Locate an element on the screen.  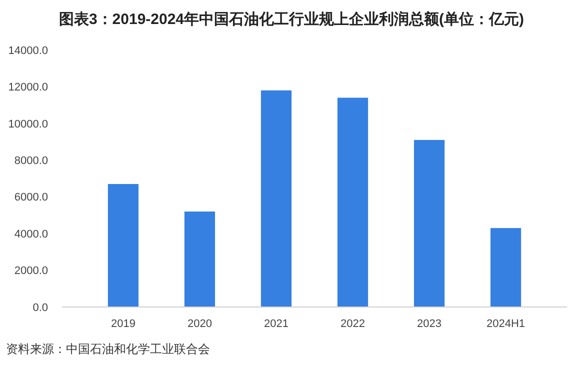
y-tick-label: 8000.0 is located at coordinates (31, 160).